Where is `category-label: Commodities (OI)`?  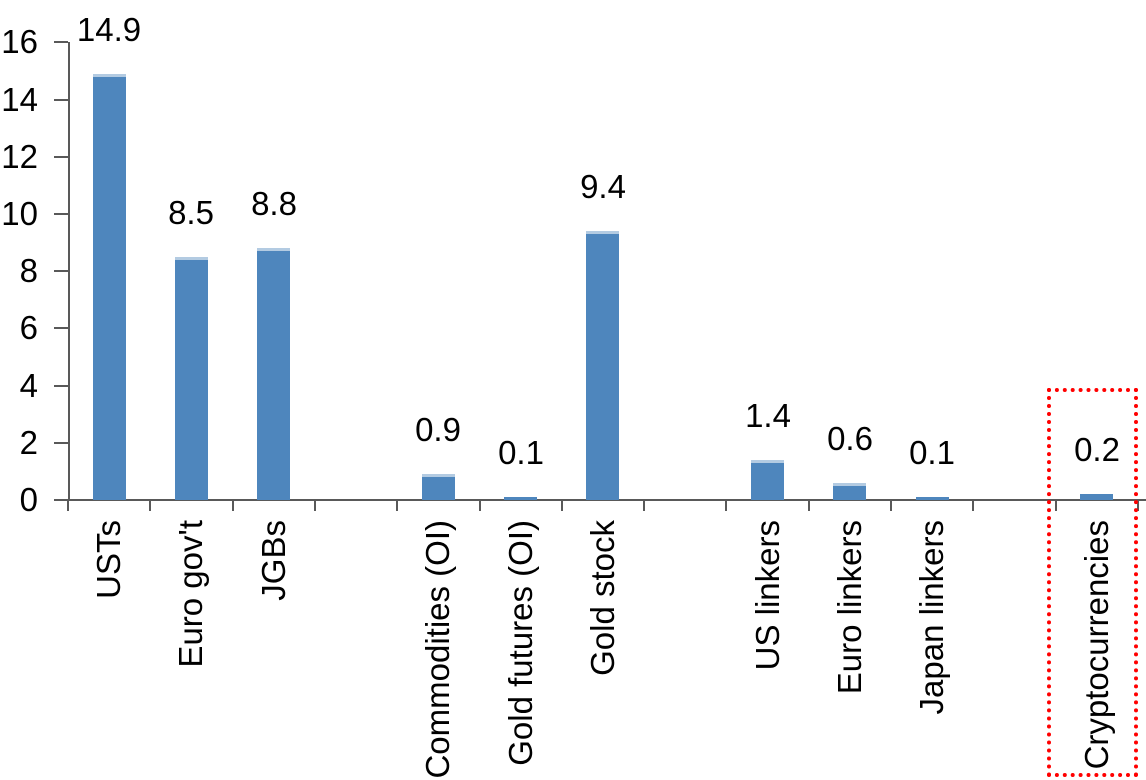
category-label: Commodities (OI) is located at coordinates (437, 649).